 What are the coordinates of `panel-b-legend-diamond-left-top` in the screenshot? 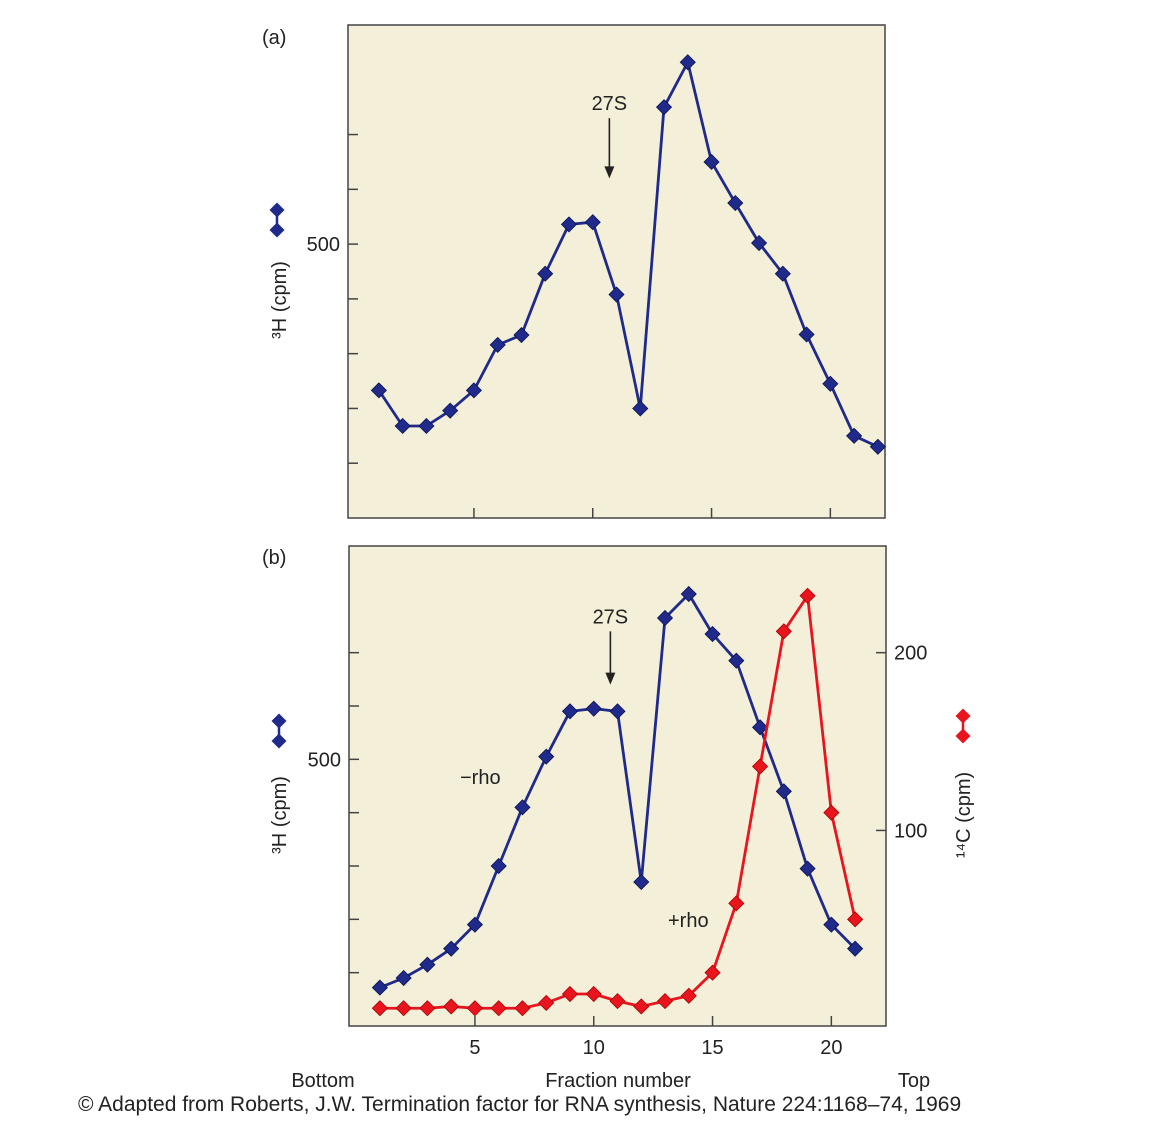 It's located at (279, 721).